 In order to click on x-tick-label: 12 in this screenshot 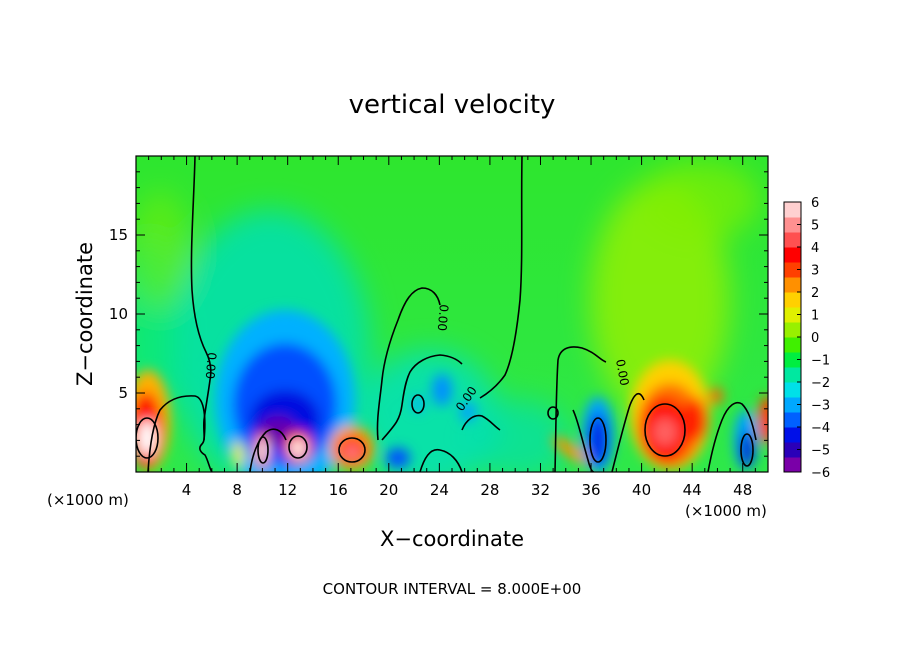, I will do `click(287, 490)`.